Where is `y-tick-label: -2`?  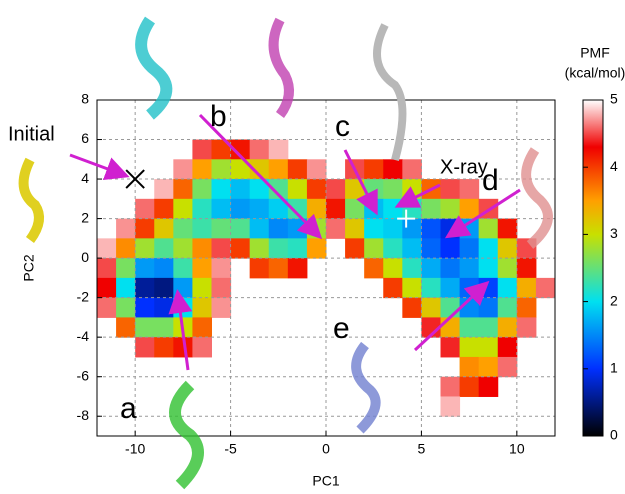 y-tick-label: -2 is located at coordinates (83, 296).